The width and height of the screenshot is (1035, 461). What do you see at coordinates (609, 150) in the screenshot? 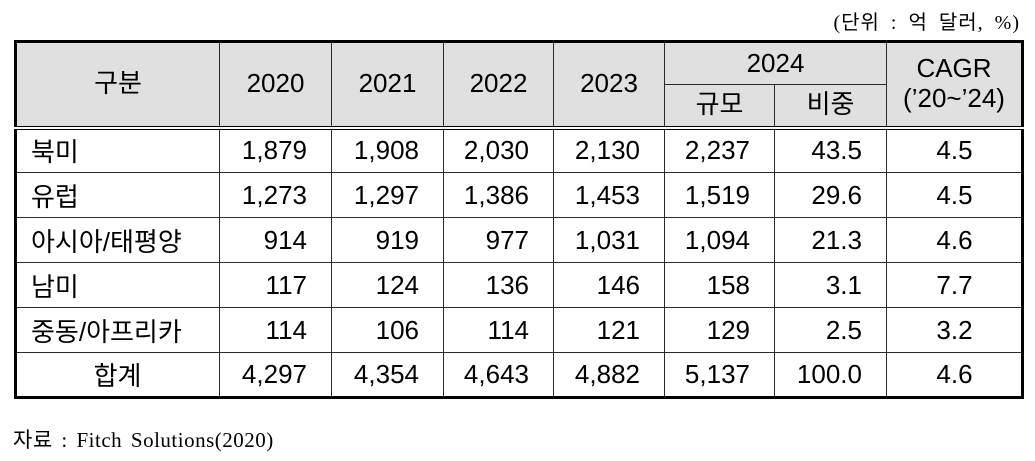
I see `value-cell: 2,130` at bounding box center [609, 150].